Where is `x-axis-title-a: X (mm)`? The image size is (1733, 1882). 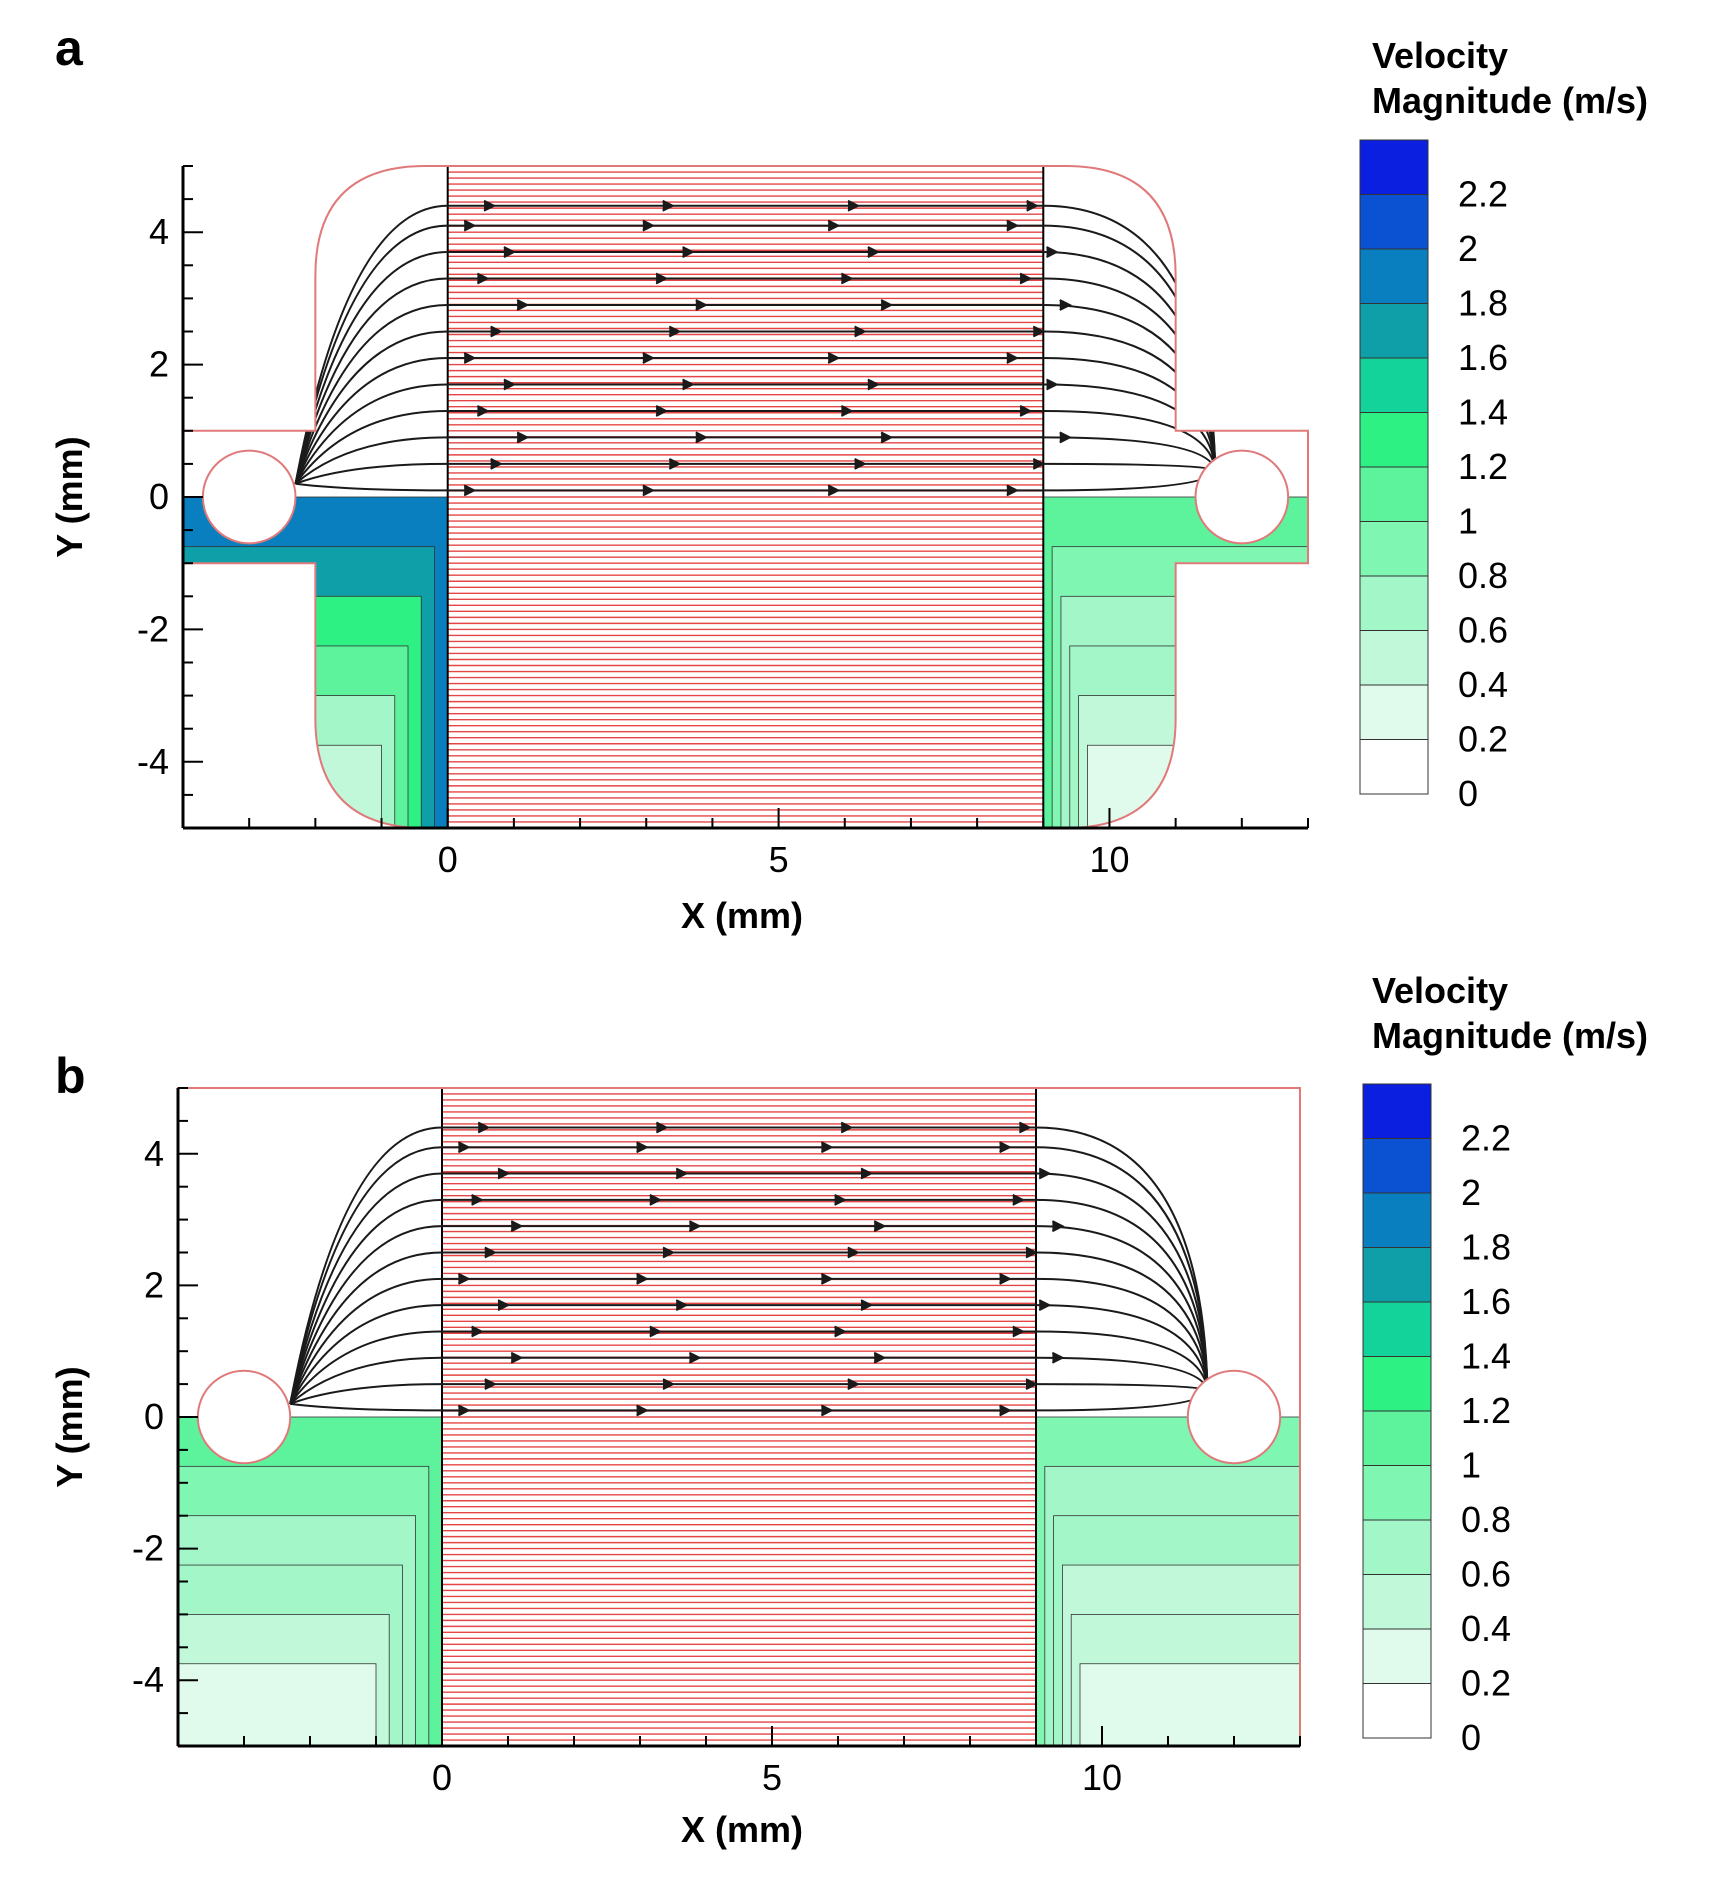 x-axis-title-a: X (mm) is located at coordinates (742, 915).